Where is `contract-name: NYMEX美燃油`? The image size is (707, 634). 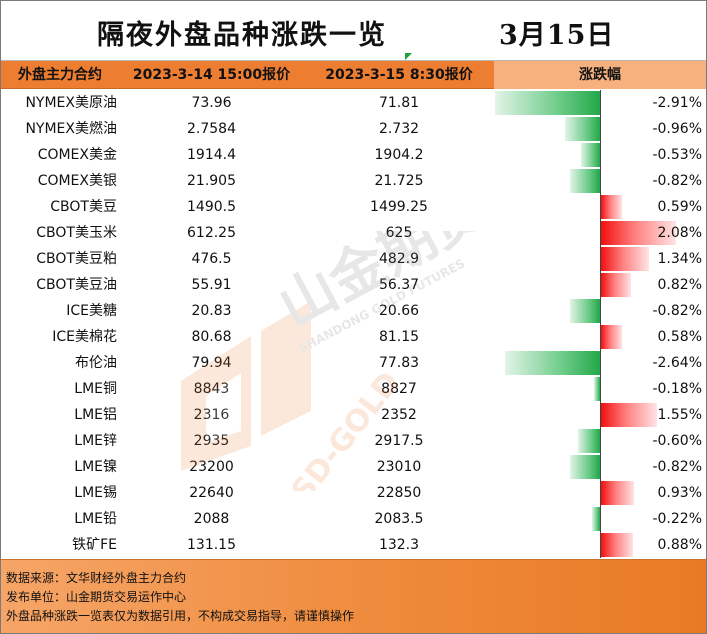 contract-name: NYMEX美燃油 is located at coordinates (71, 129).